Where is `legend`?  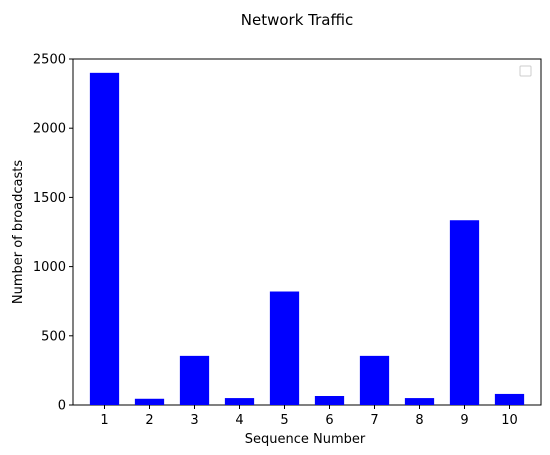 legend is located at coordinates (525, 71).